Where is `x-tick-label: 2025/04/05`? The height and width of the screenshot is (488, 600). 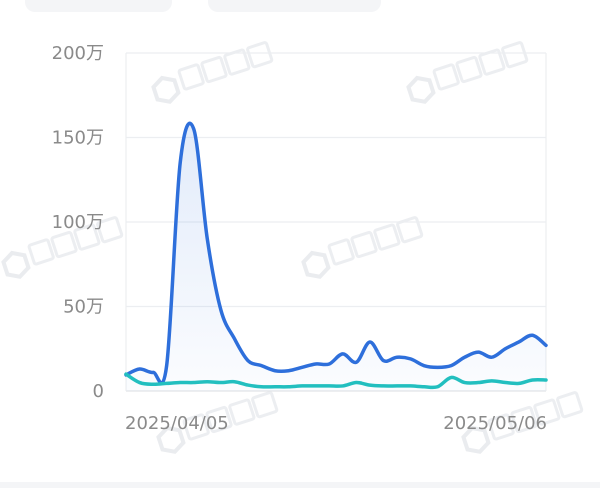 x-tick-label: 2025/04/05 is located at coordinates (177, 423).